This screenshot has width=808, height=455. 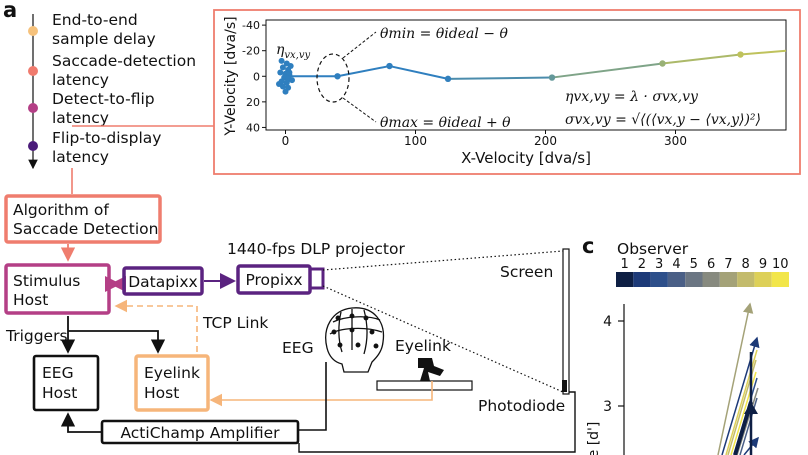 What do you see at coordinates (172, 383) in the screenshot?
I see `eyelink-host-box` at bounding box center [172, 383].